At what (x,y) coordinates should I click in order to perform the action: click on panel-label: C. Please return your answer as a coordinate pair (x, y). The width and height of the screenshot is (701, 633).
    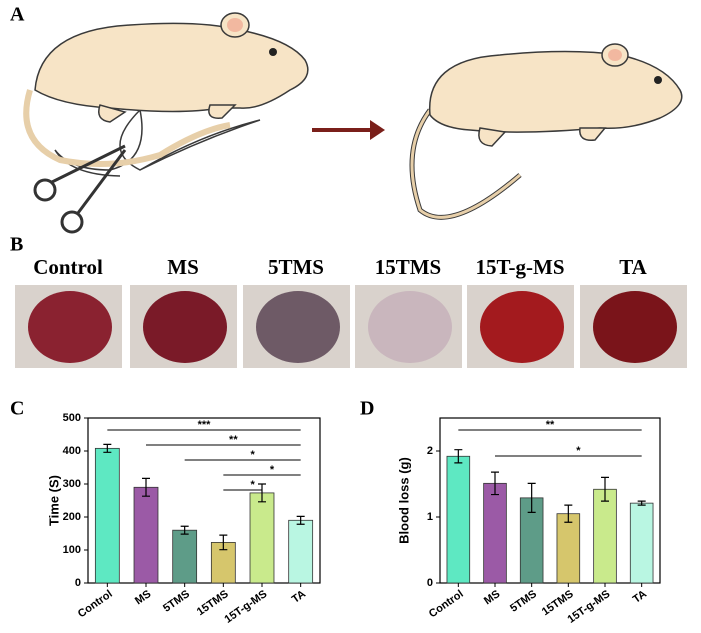
    Looking at the image, I should click on (17, 409).